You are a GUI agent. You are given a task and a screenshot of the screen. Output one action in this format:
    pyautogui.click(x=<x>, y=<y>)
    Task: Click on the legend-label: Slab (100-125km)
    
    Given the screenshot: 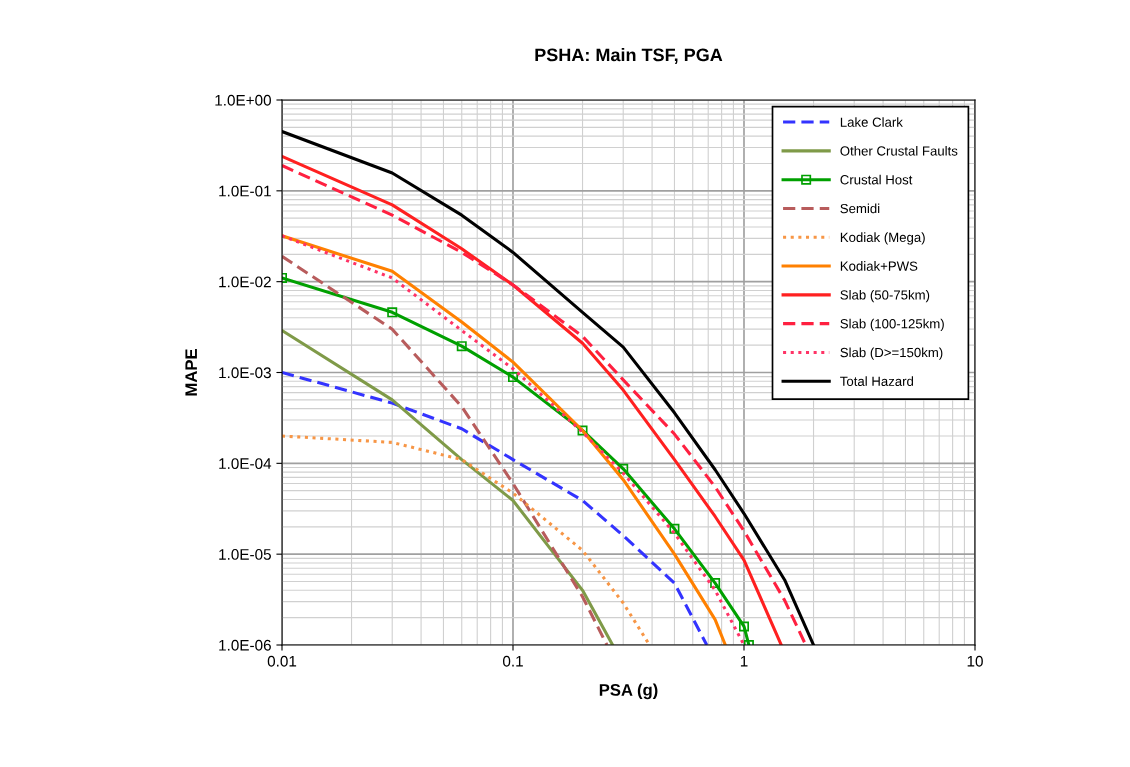 What is the action you would take?
    pyautogui.click(x=892, y=324)
    